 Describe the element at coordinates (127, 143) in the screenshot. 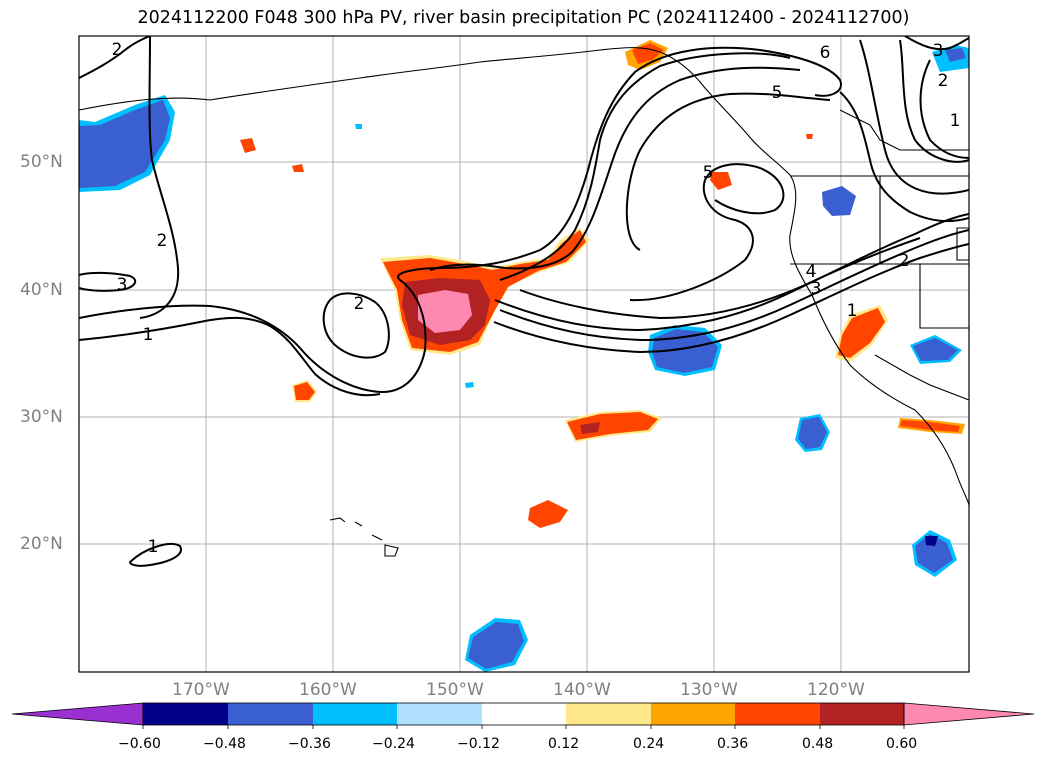

I see `precip-blue-northwest` at that location.